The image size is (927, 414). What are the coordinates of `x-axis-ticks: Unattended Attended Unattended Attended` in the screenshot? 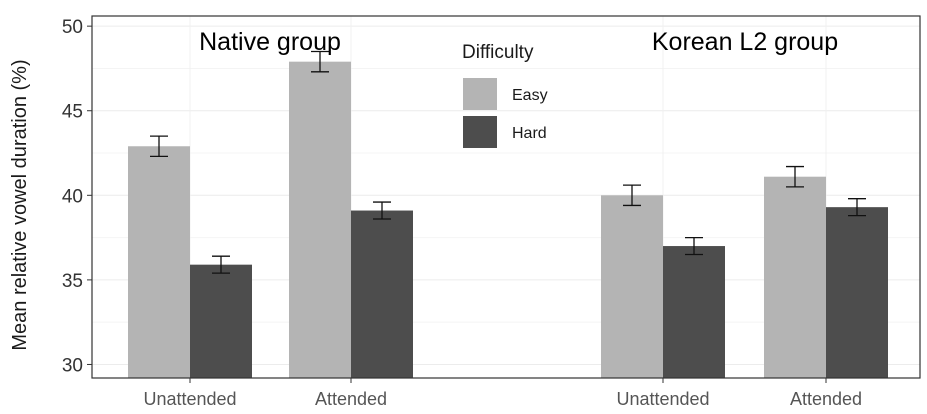 It's located at (502, 393).